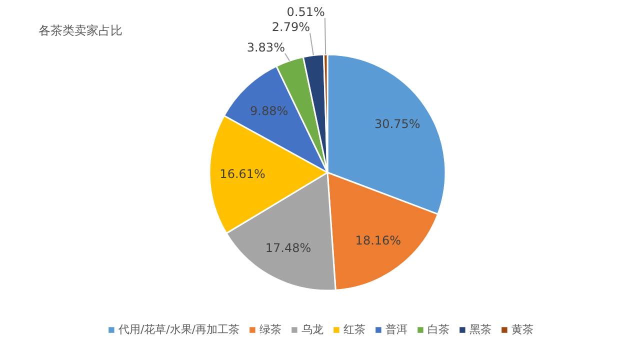  I want to click on legend-label: 绿茶, so click(271, 329).